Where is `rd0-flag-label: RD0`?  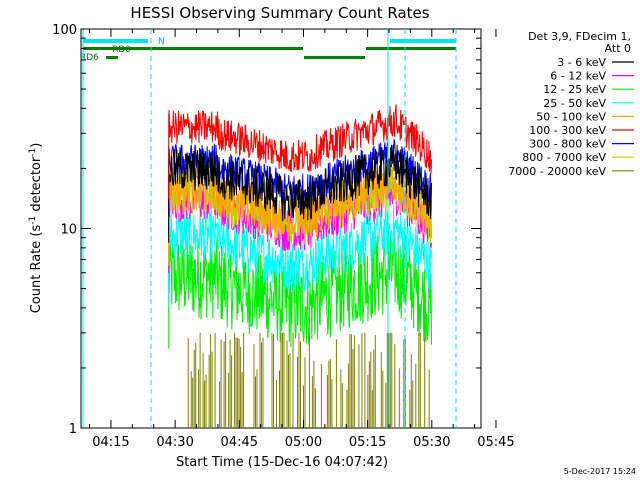 rd0-flag-label: RD0 is located at coordinates (121, 50).